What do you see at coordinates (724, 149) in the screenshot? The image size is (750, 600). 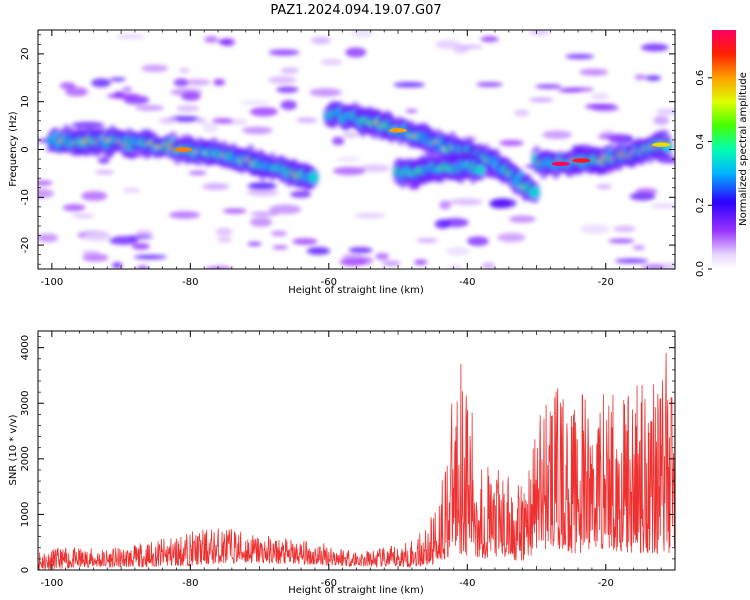 I see `colorbar-gradient` at bounding box center [724, 149].